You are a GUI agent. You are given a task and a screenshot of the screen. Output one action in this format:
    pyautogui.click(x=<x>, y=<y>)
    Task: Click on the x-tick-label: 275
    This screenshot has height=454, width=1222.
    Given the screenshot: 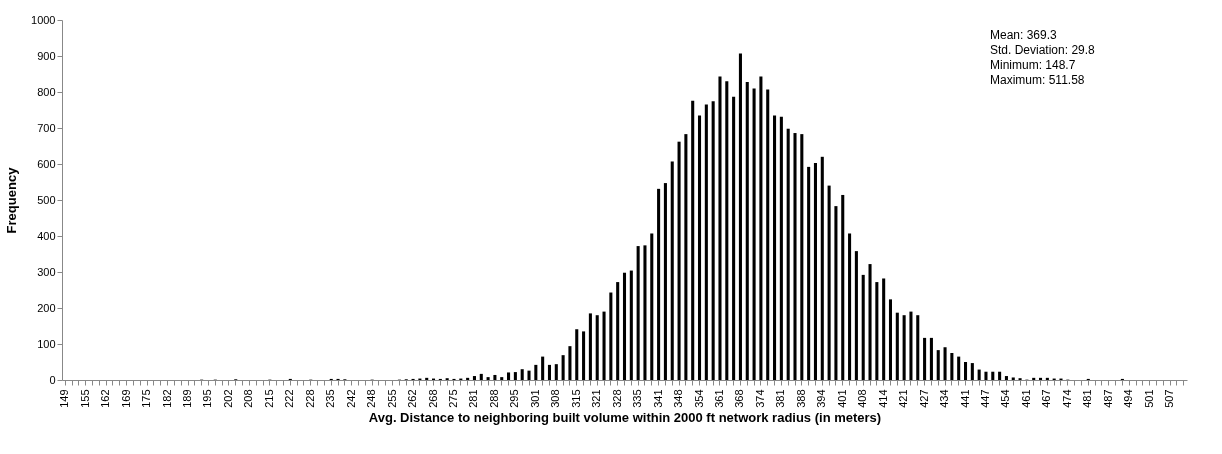 What is the action you would take?
    pyautogui.click(x=452, y=398)
    